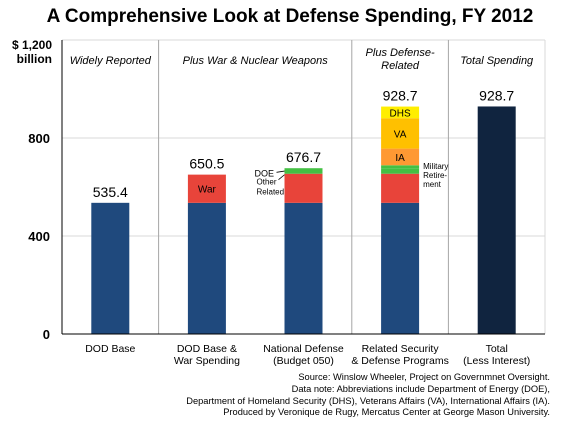  Describe the element at coordinates (400, 66) in the screenshot. I see `section-header: Related` at that location.